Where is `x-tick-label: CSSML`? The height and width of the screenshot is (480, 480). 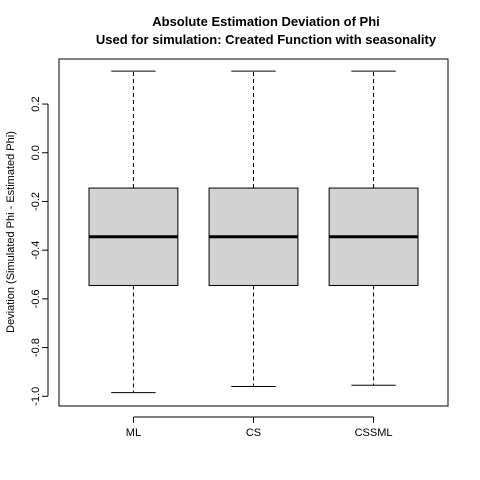
x-tick-label: CSSML is located at coordinates (374, 433).